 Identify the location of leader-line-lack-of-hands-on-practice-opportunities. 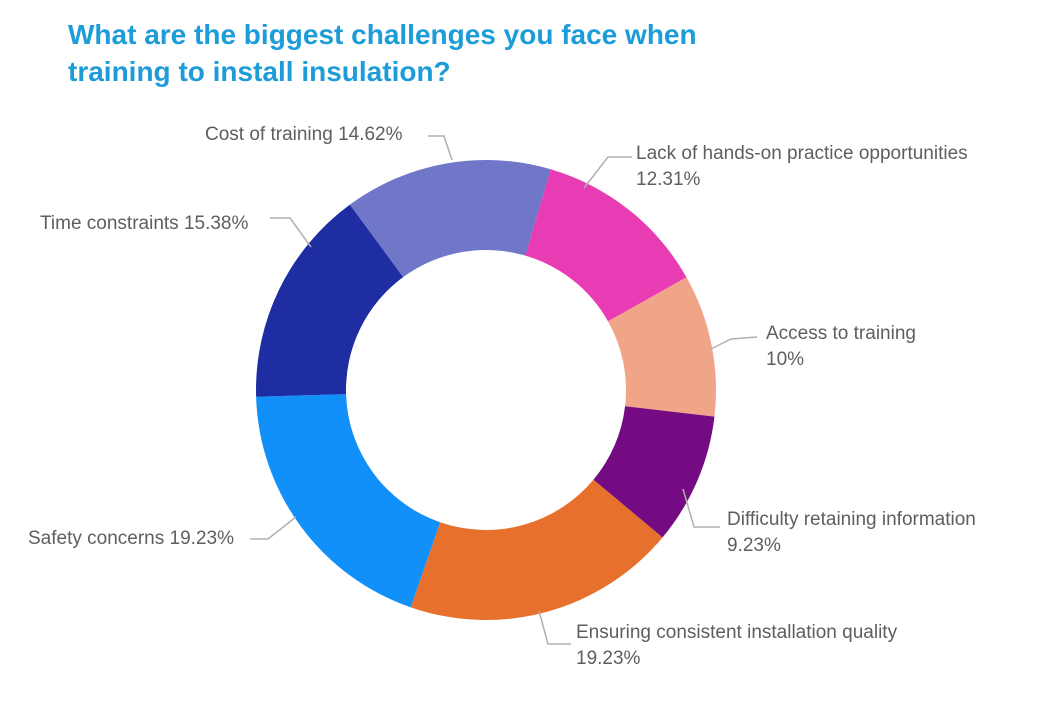
(607, 172).